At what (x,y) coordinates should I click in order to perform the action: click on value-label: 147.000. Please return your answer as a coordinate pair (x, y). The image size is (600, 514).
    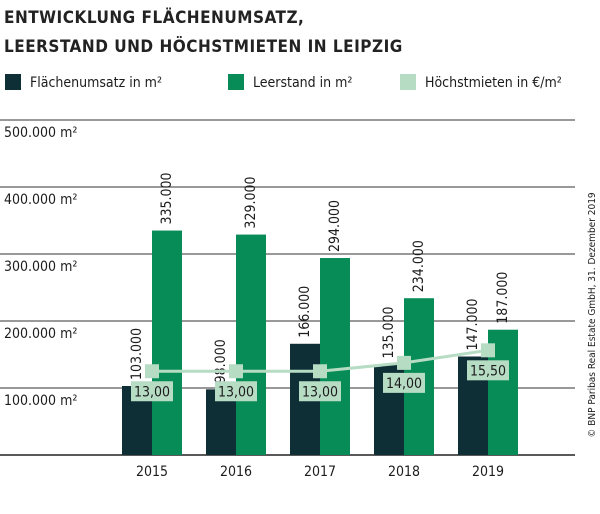
    Looking at the image, I should click on (473, 324).